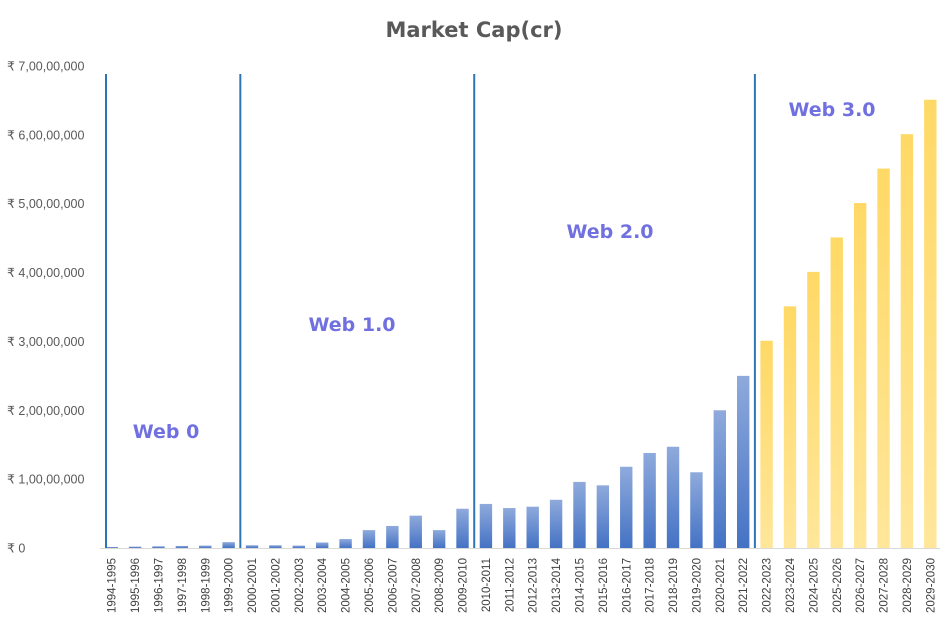  I want to click on x-tick-label: 2010-2011, so click(487, 585).